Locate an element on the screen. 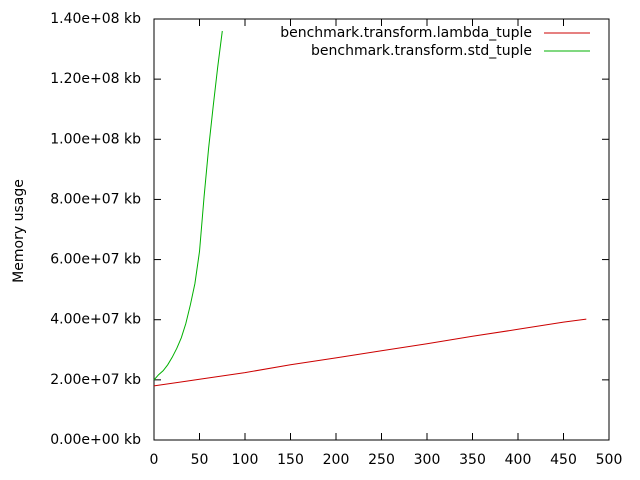 This screenshot has height=480, width=640. x-tick-label: 50 is located at coordinates (200, 460).